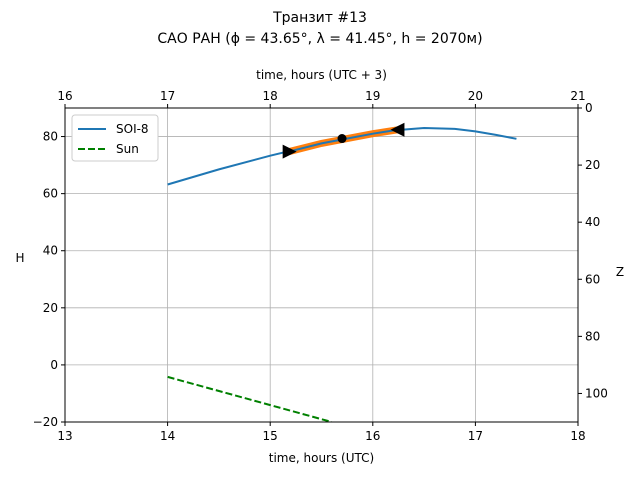  Describe the element at coordinates (45, 422) in the screenshot. I see `y-tick-label: −20` at that location.